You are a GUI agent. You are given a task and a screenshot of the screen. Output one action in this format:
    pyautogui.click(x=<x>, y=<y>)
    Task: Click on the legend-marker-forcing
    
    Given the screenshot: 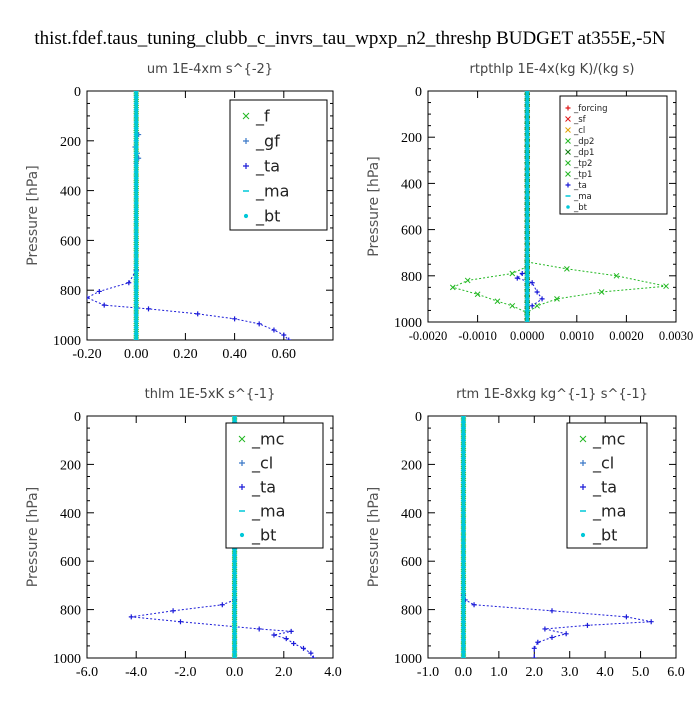 What is the action you would take?
    pyautogui.click(x=568, y=108)
    